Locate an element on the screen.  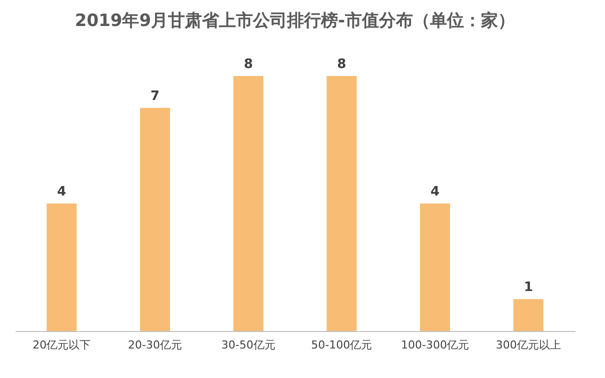
x-tick-label: 50-100亿元 is located at coordinates (341, 345).